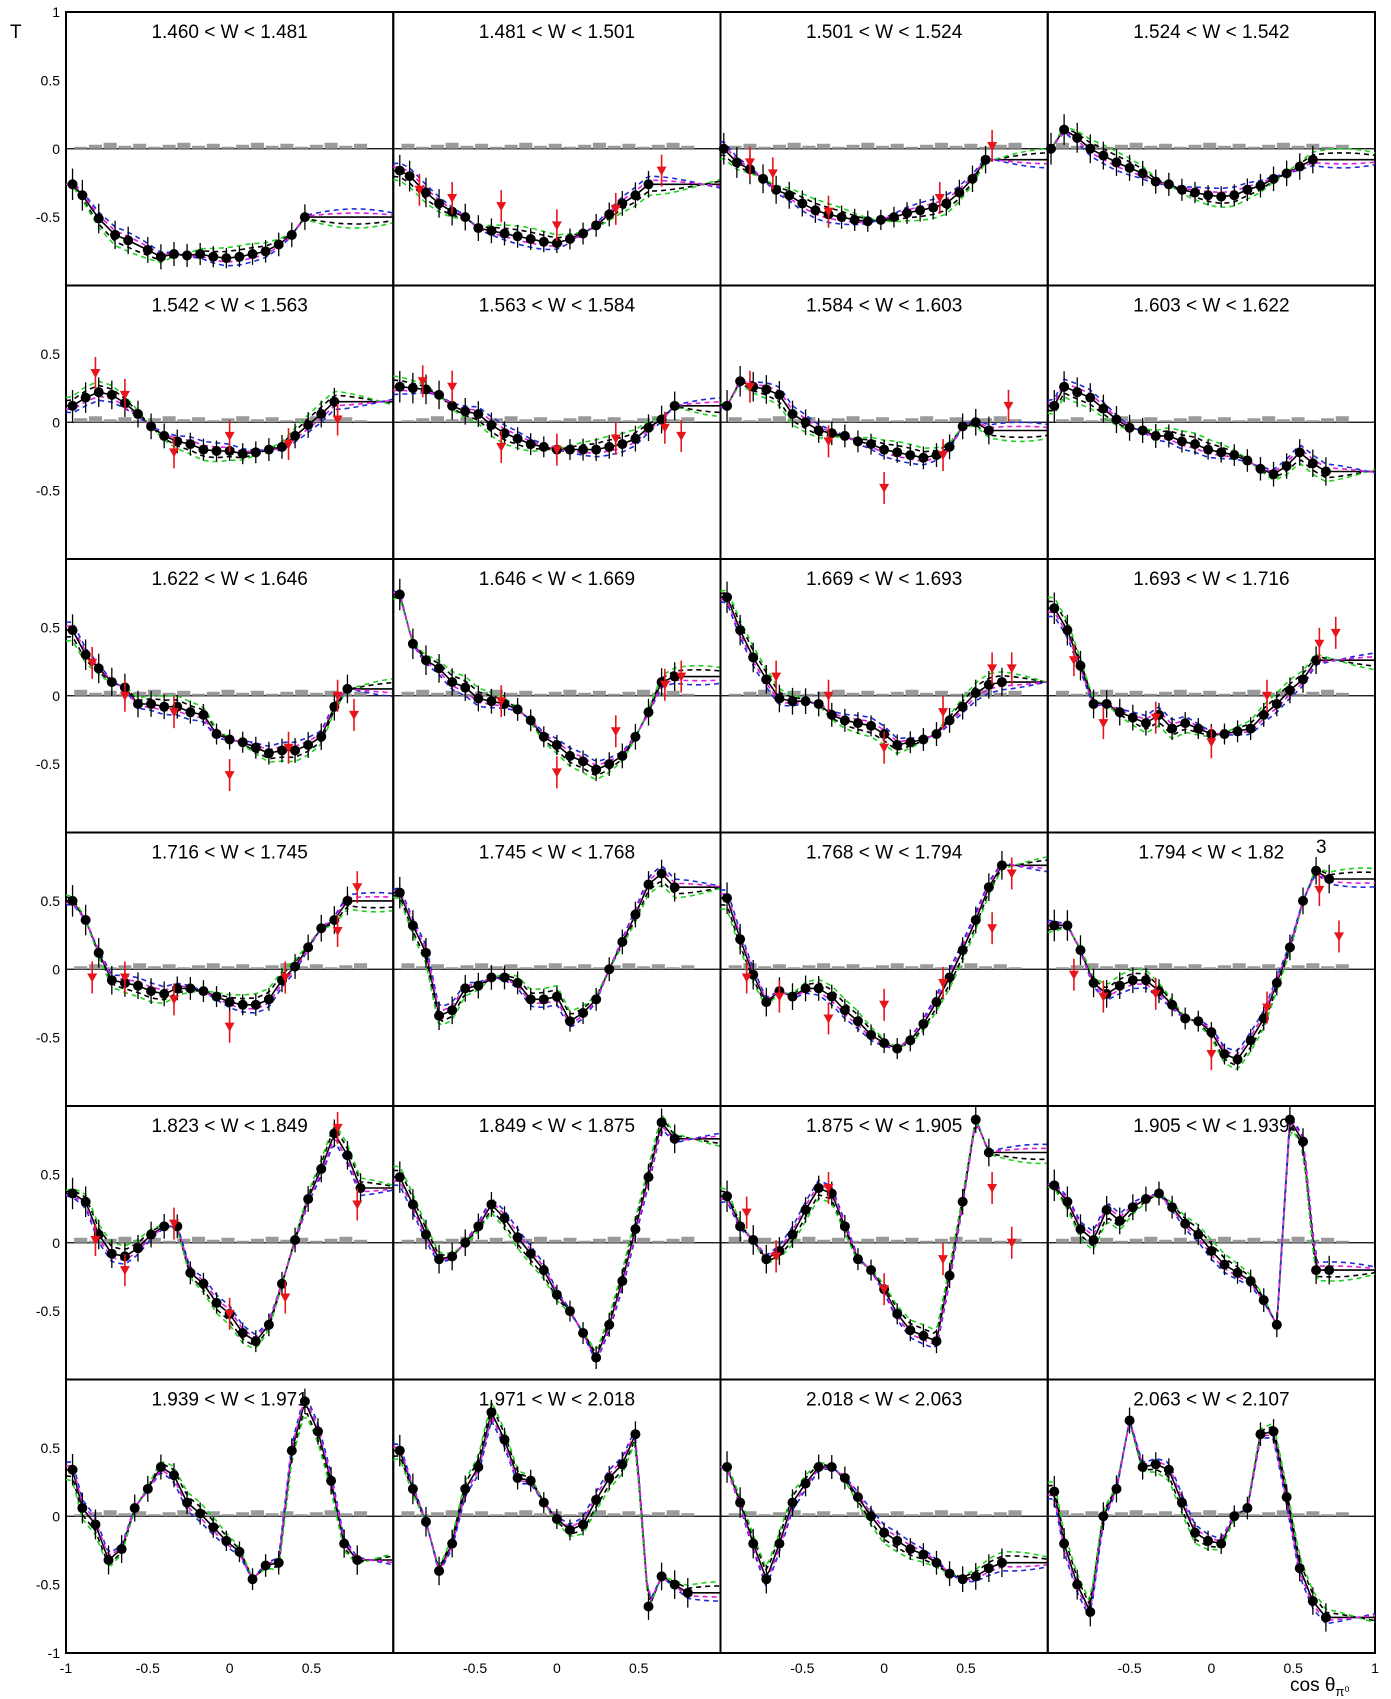 This screenshot has width=1391, height=1699. What do you see at coordinates (16, 32) in the screenshot?
I see `y-axis-label: T` at bounding box center [16, 32].